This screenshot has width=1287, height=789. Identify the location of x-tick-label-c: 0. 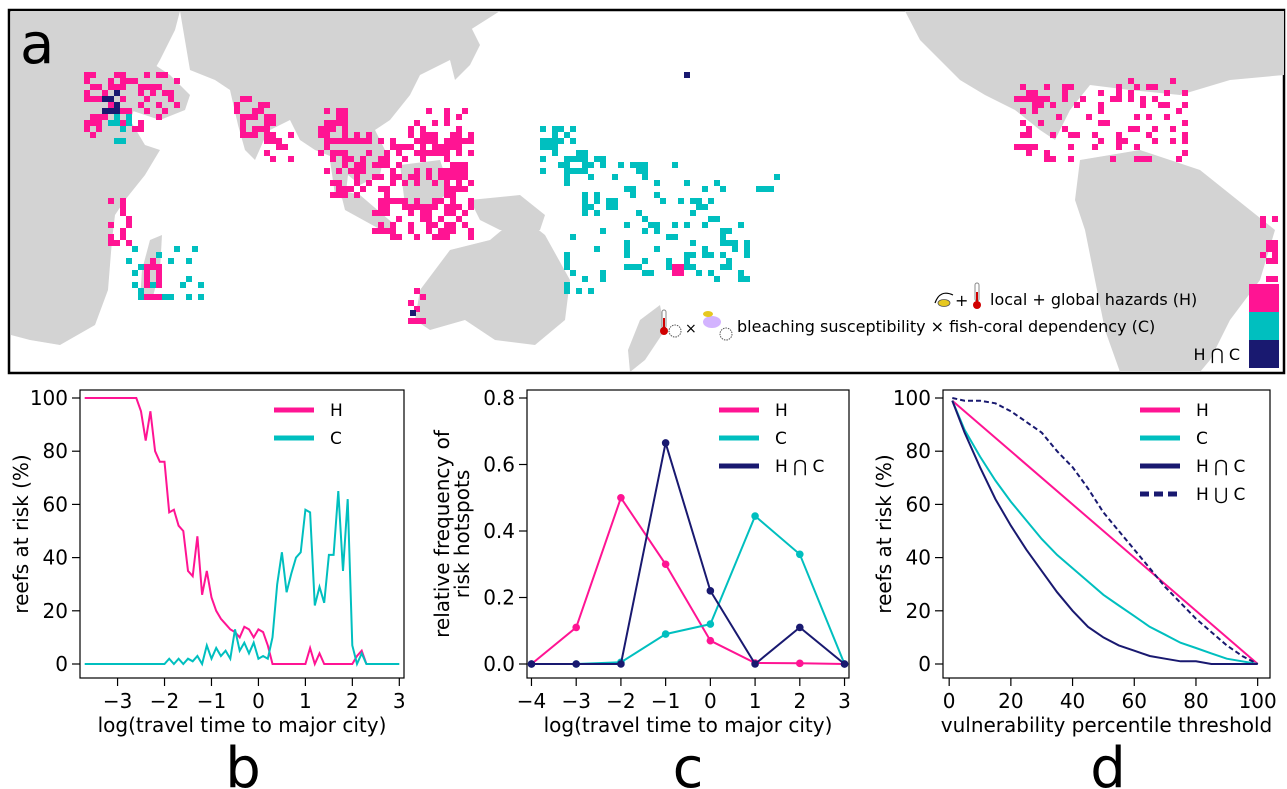
(710, 701).